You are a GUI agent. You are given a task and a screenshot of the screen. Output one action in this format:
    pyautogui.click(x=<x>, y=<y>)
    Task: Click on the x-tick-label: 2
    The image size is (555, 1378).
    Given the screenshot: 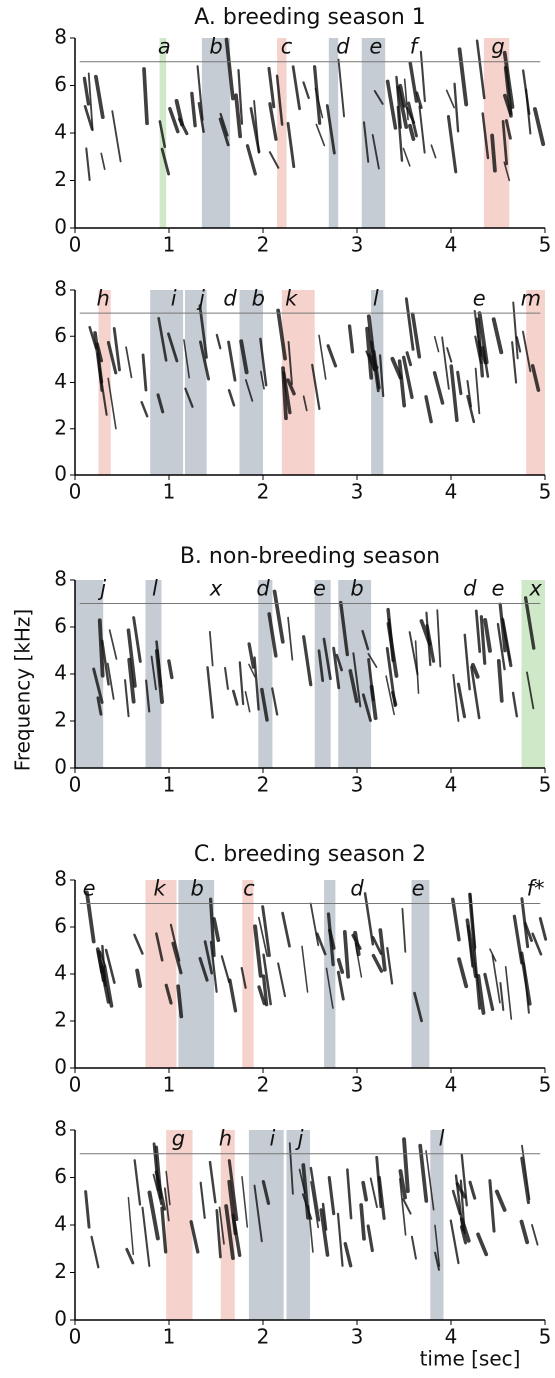 What is the action you would take?
    pyautogui.click(x=263, y=1085)
    